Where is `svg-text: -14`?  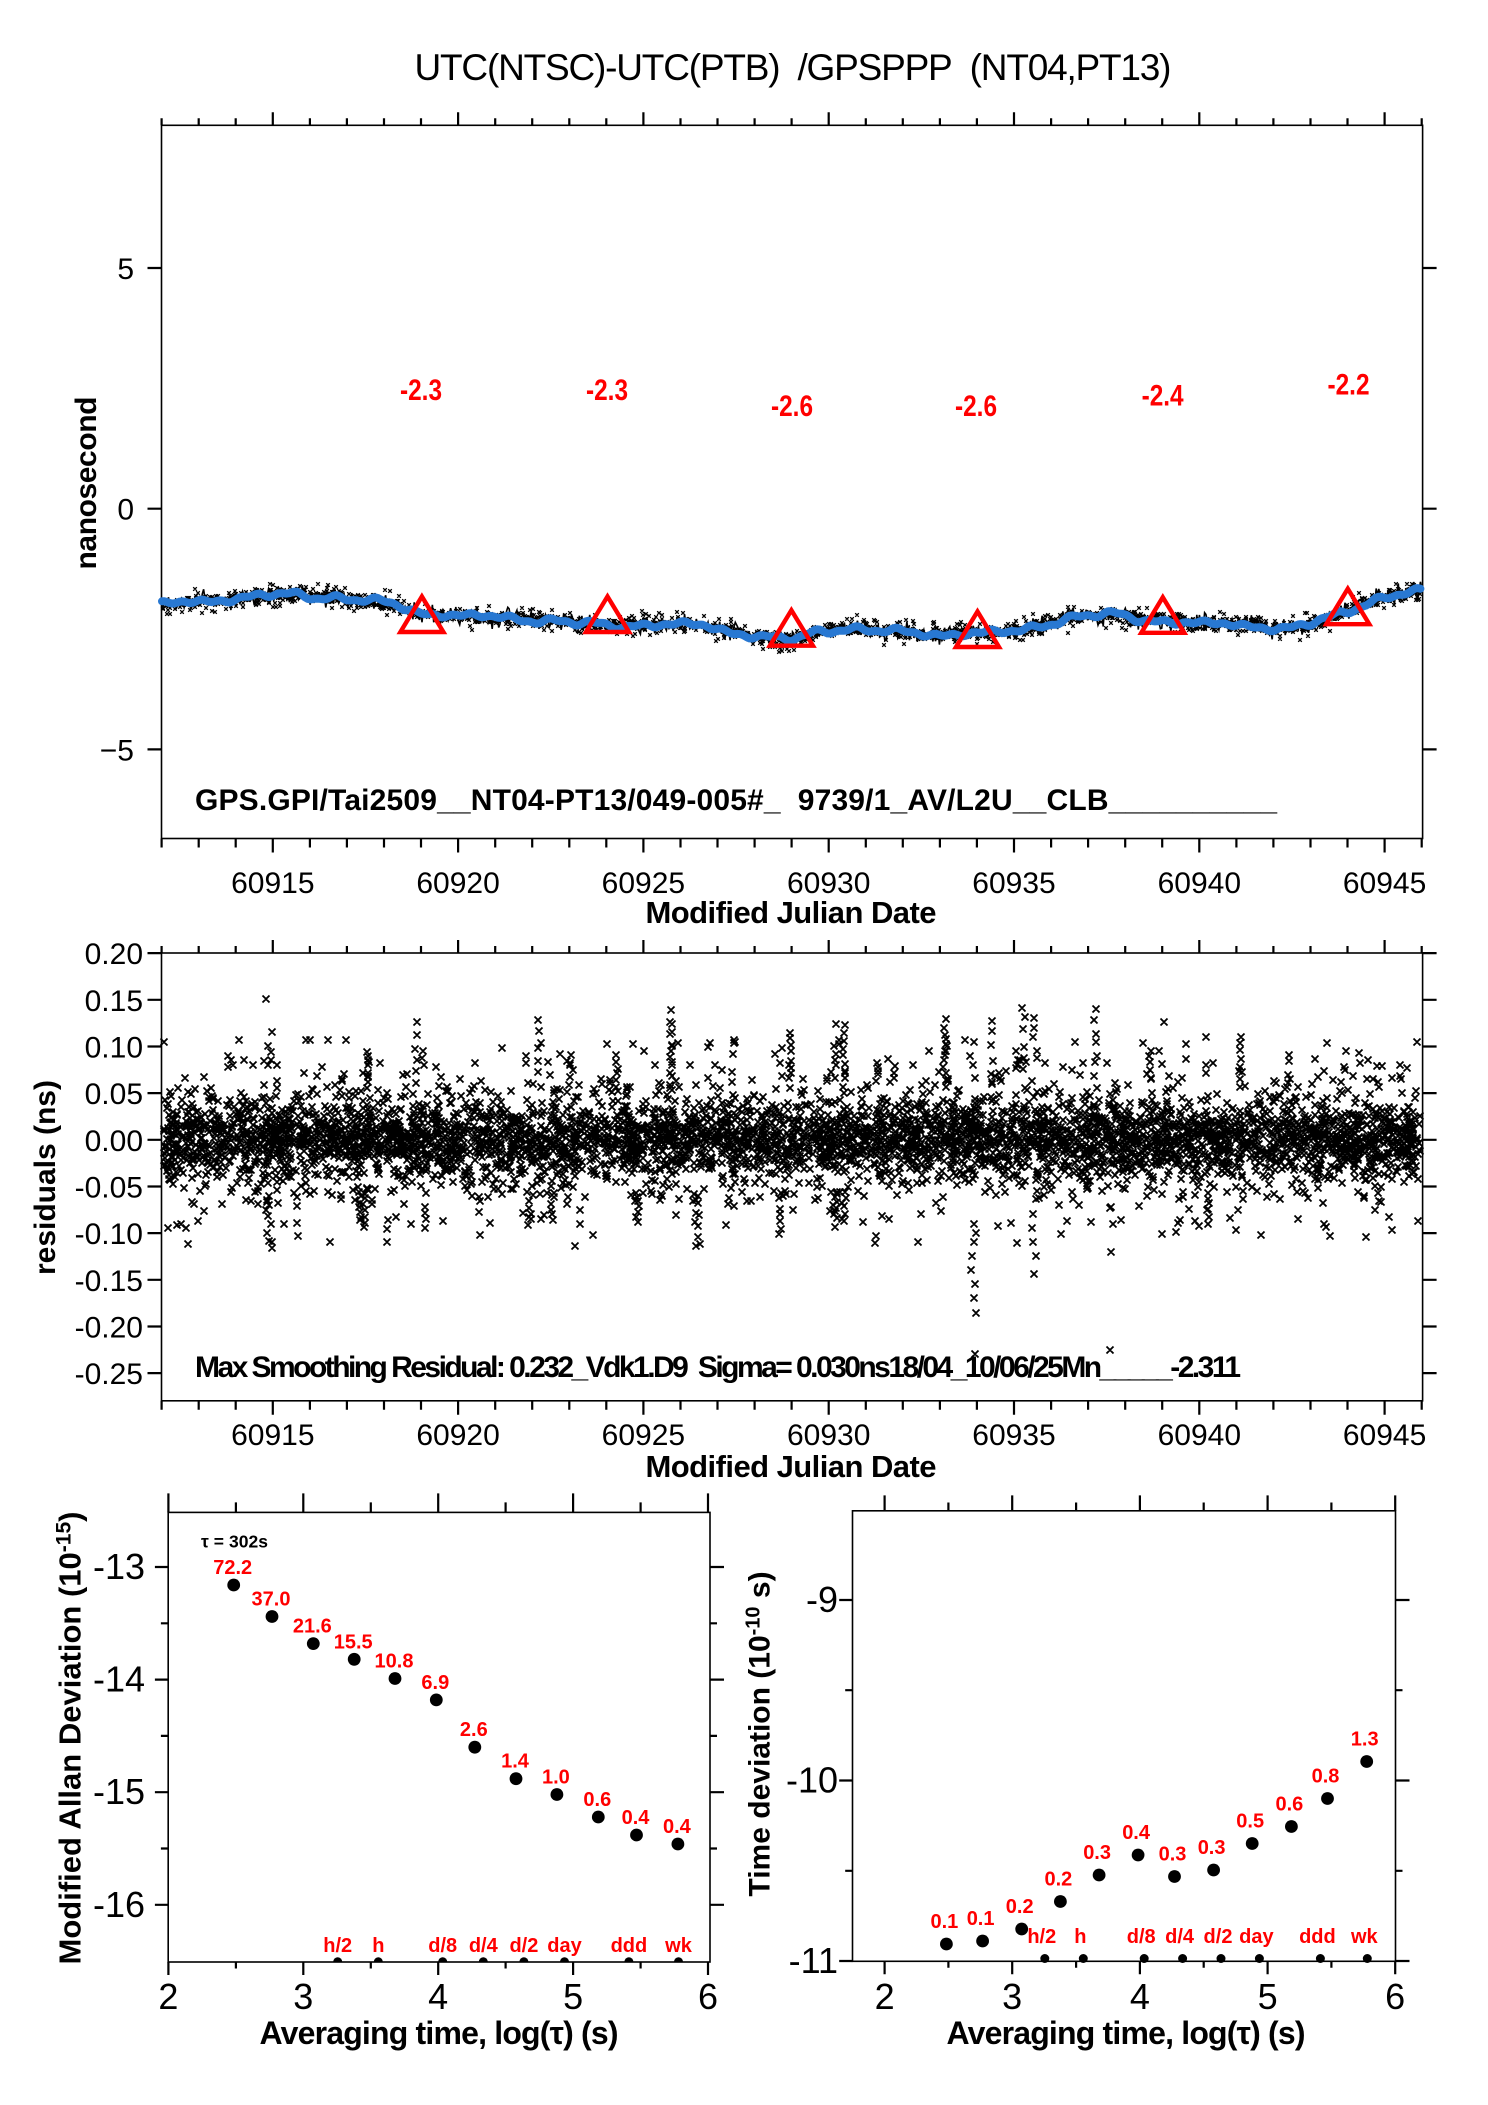
svg-text: -14 is located at coordinates (119, 1679).